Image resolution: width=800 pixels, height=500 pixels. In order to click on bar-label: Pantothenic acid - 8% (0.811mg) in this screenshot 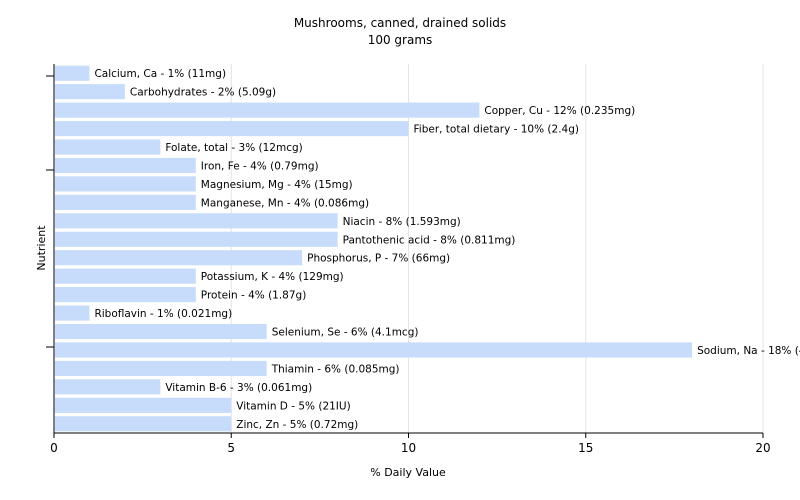, I will do `click(429, 240)`.